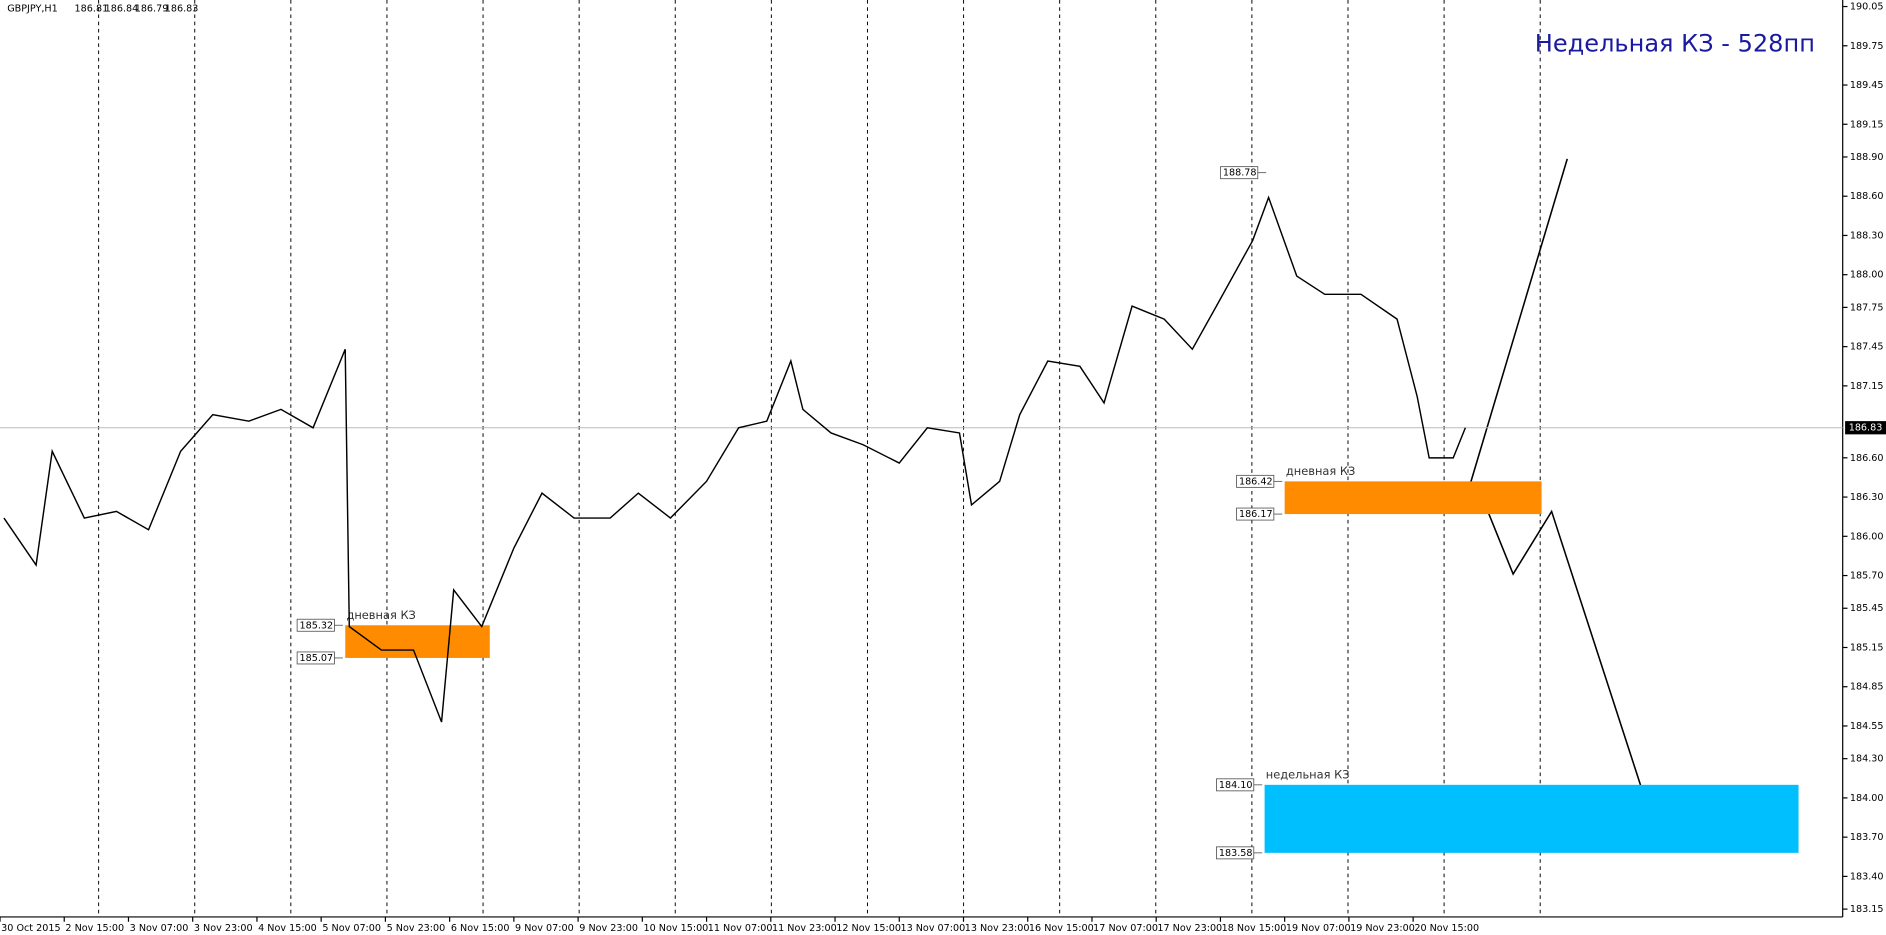 The image size is (1886, 935). I want to click on x-tick-label: 10 Nov 15:00, so click(676, 928).